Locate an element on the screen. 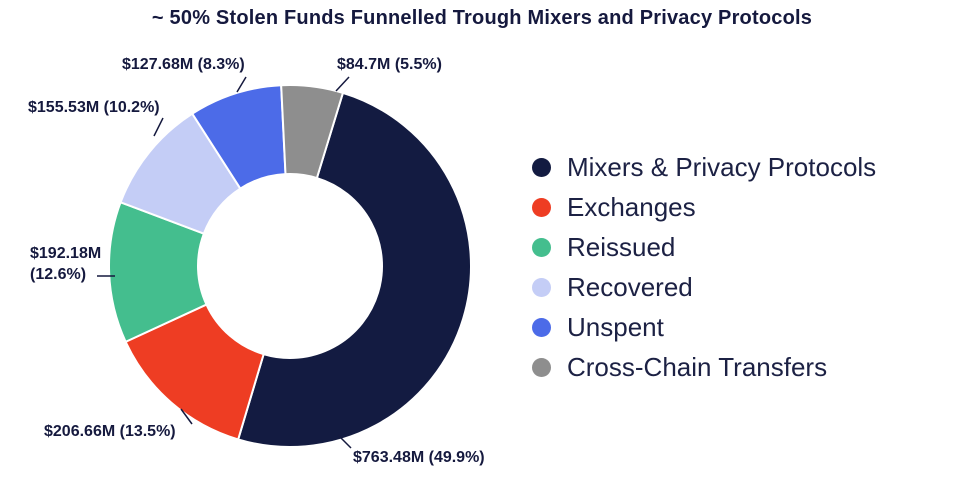  legend-item-unspent: Unspent is located at coordinates (704, 327).